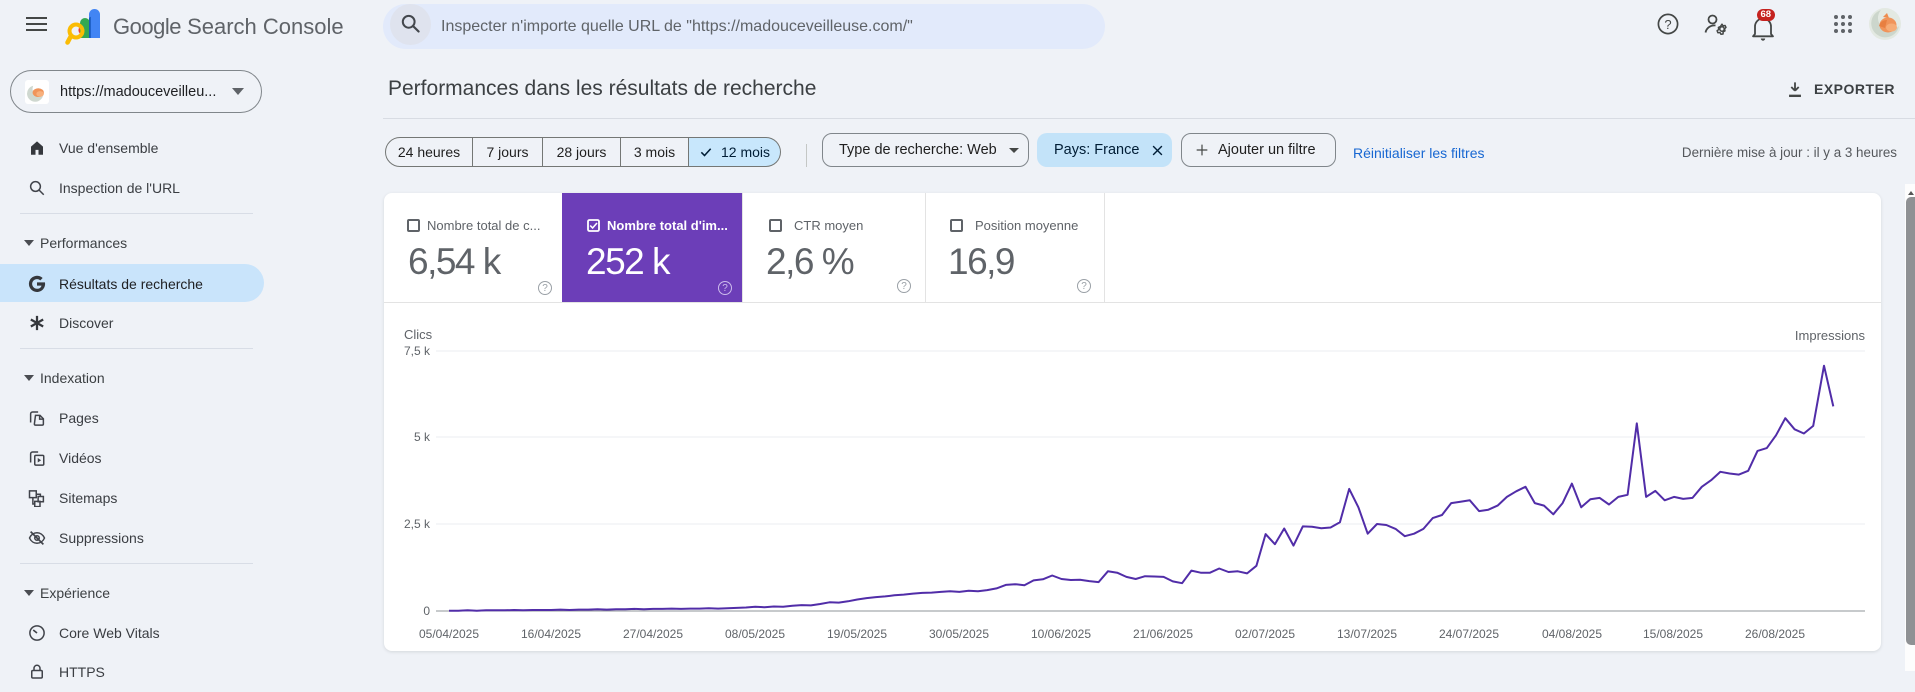  What do you see at coordinates (1775, 634) in the screenshot?
I see `svg-text: 26/08/2025` at bounding box center [1775, 634].